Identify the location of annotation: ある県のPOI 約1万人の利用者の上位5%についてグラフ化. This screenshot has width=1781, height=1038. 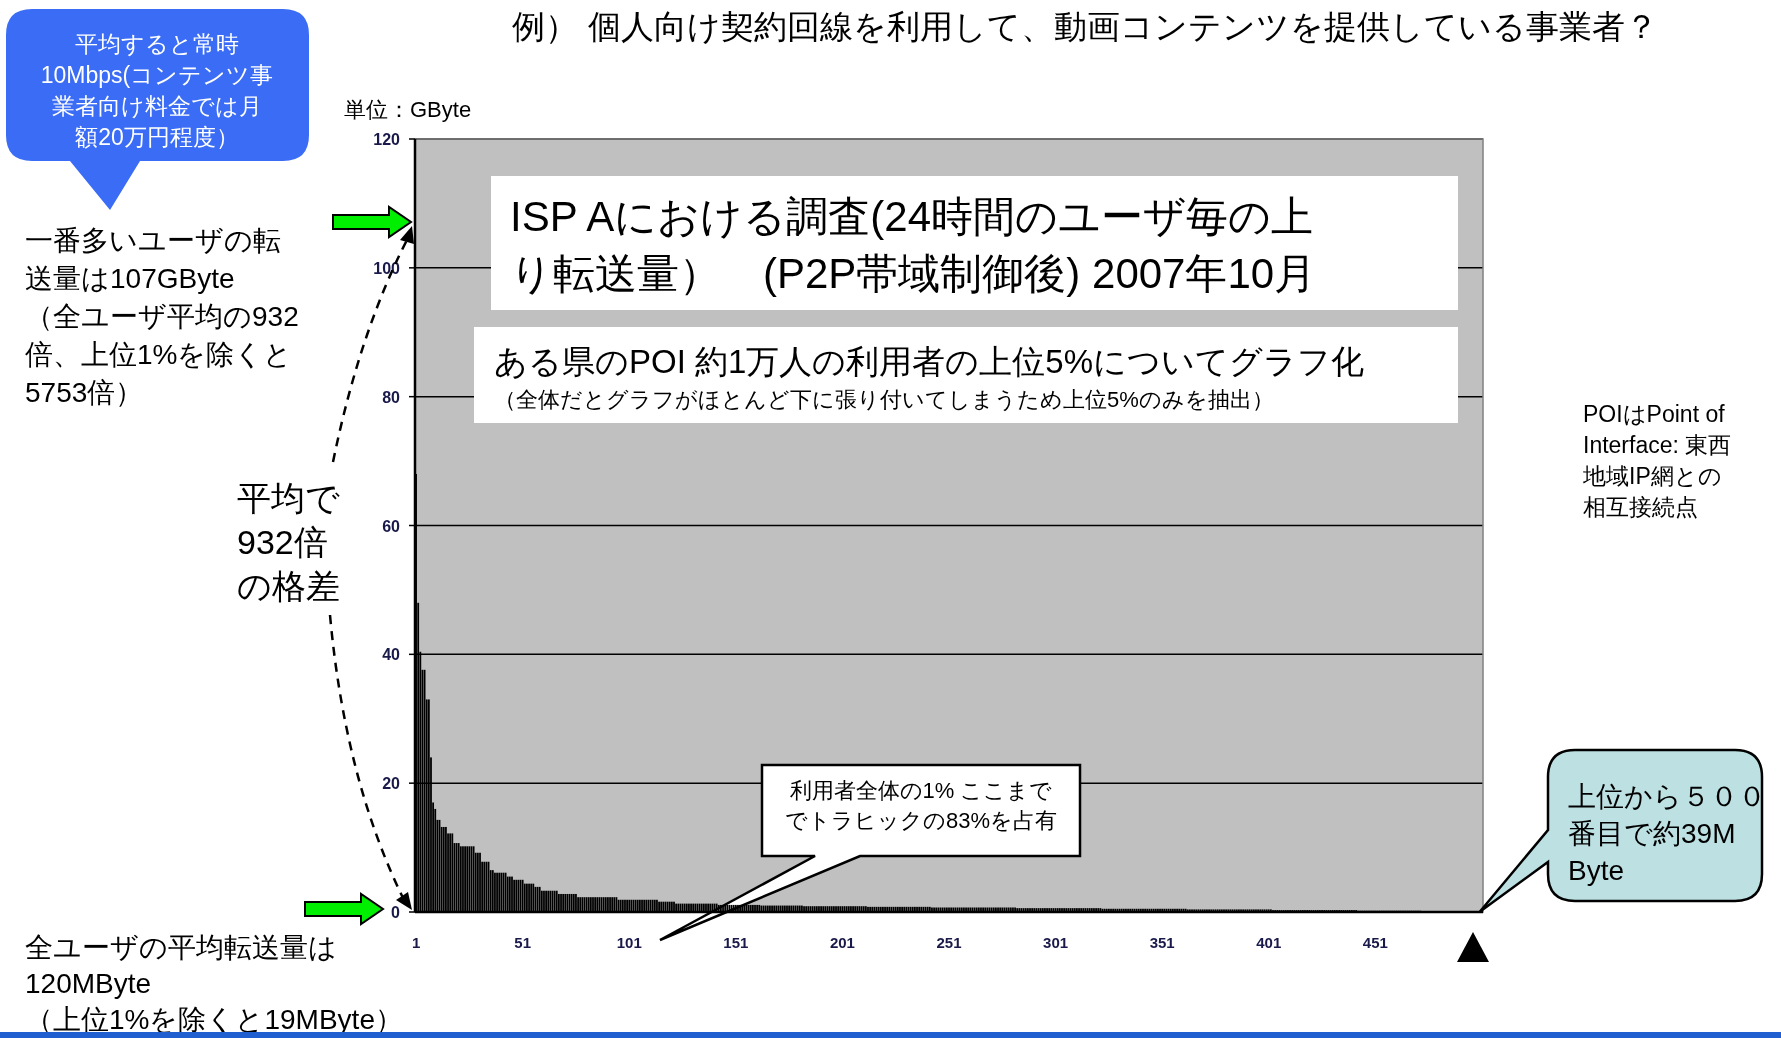
(929, 361).